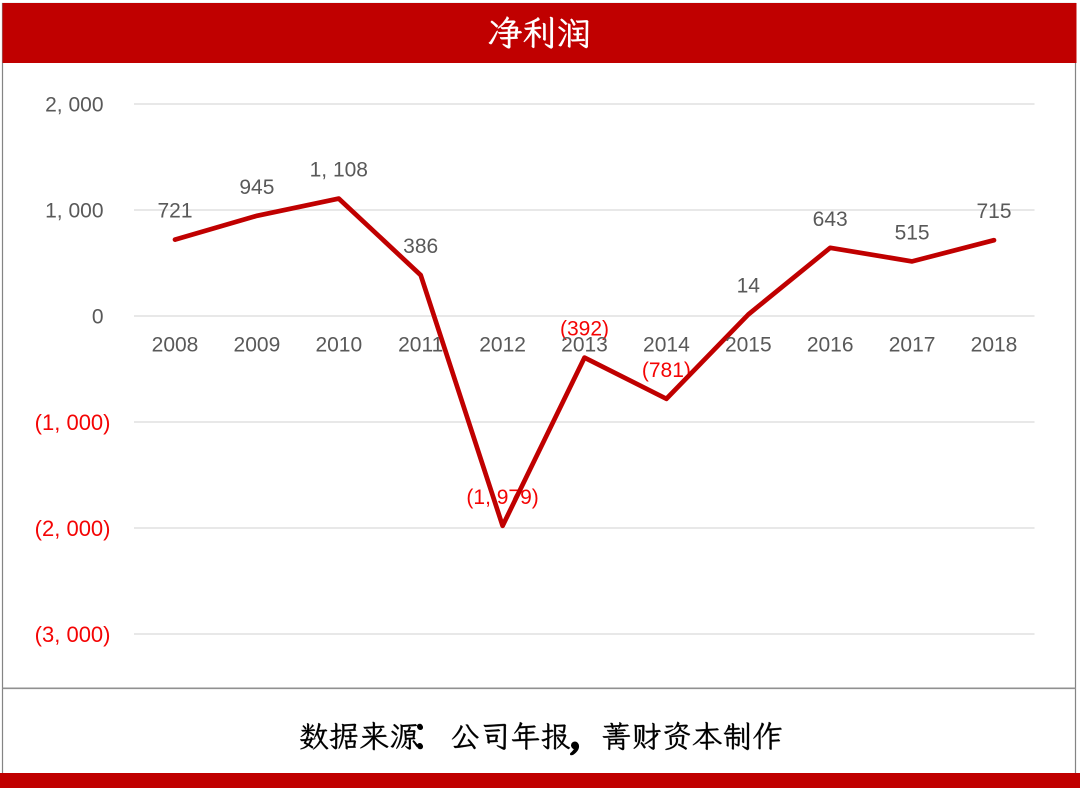 The height and width of the screenshot is (788, 1080). What do you see at coordinates (74, 105) in the screenshot?
I see `svg-text: 2, 000` at bounding box center [74, 105].